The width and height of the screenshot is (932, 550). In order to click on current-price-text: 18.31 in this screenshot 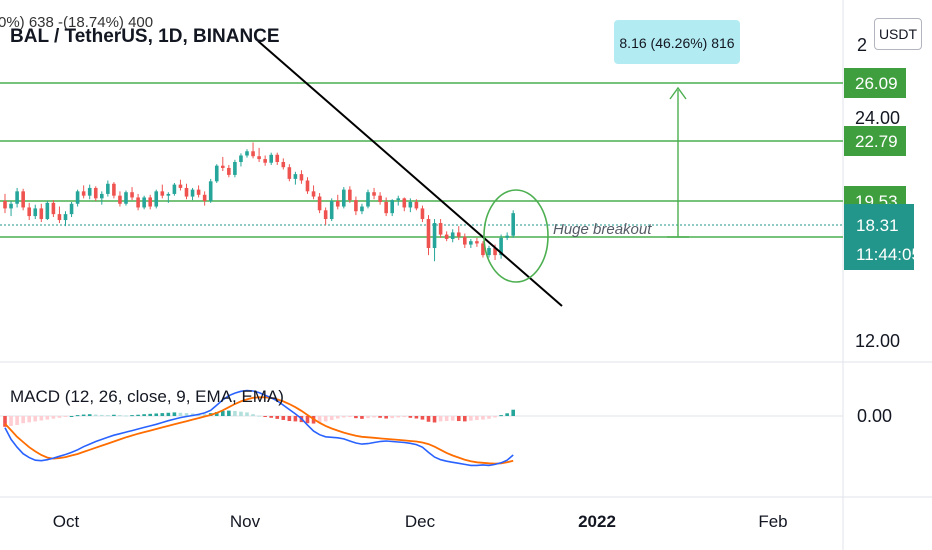, I will do `click(877, 225)`.